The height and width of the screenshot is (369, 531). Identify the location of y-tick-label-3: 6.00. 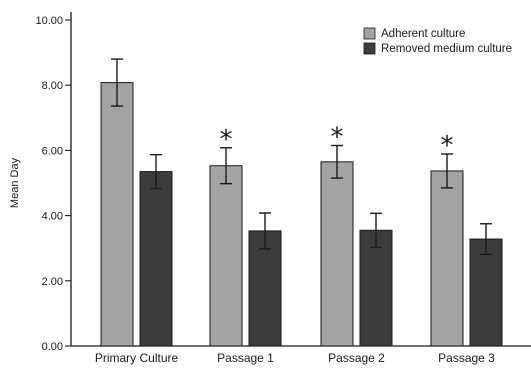
(52, 151).